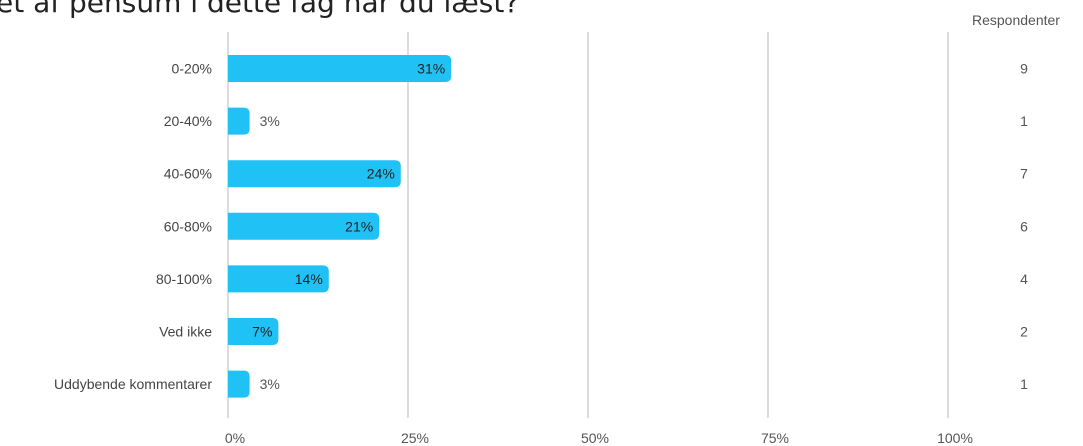 Image resolution: width=1083 pixels, height=446 pixels. I want to click on respondent-count: 6, so click(1024, 226).